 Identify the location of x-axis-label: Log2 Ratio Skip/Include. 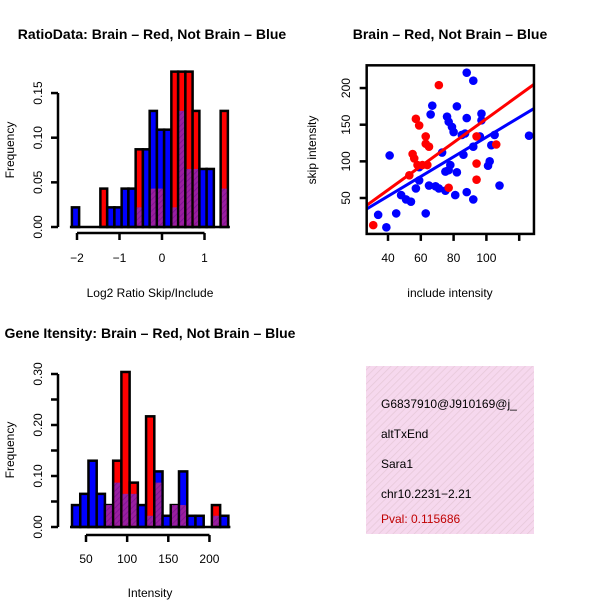
(150, 293).